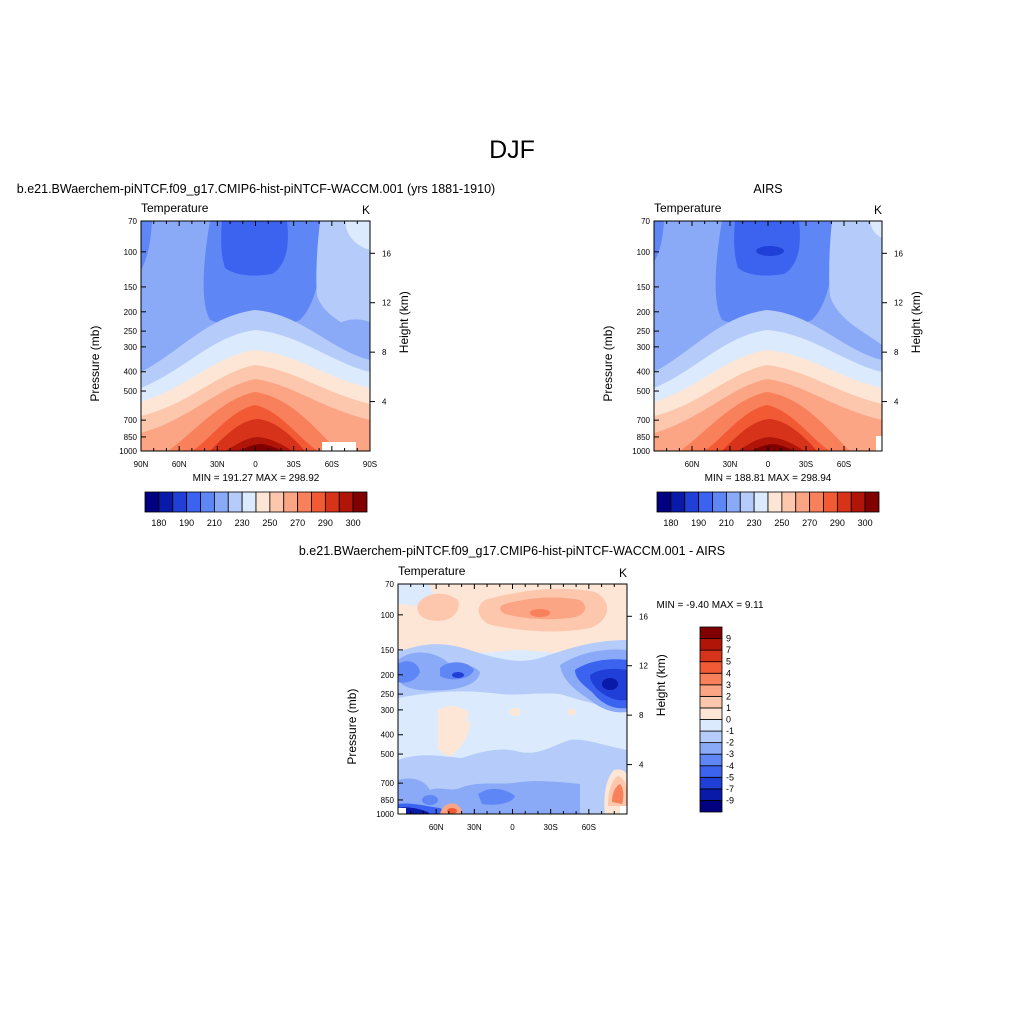 The height and width of the screenshot is (1024, 1024). What do you see at coordinates (644, 420) in the screenshot?
I see `y-tick-label: 700` at bounding box center [644, 420].